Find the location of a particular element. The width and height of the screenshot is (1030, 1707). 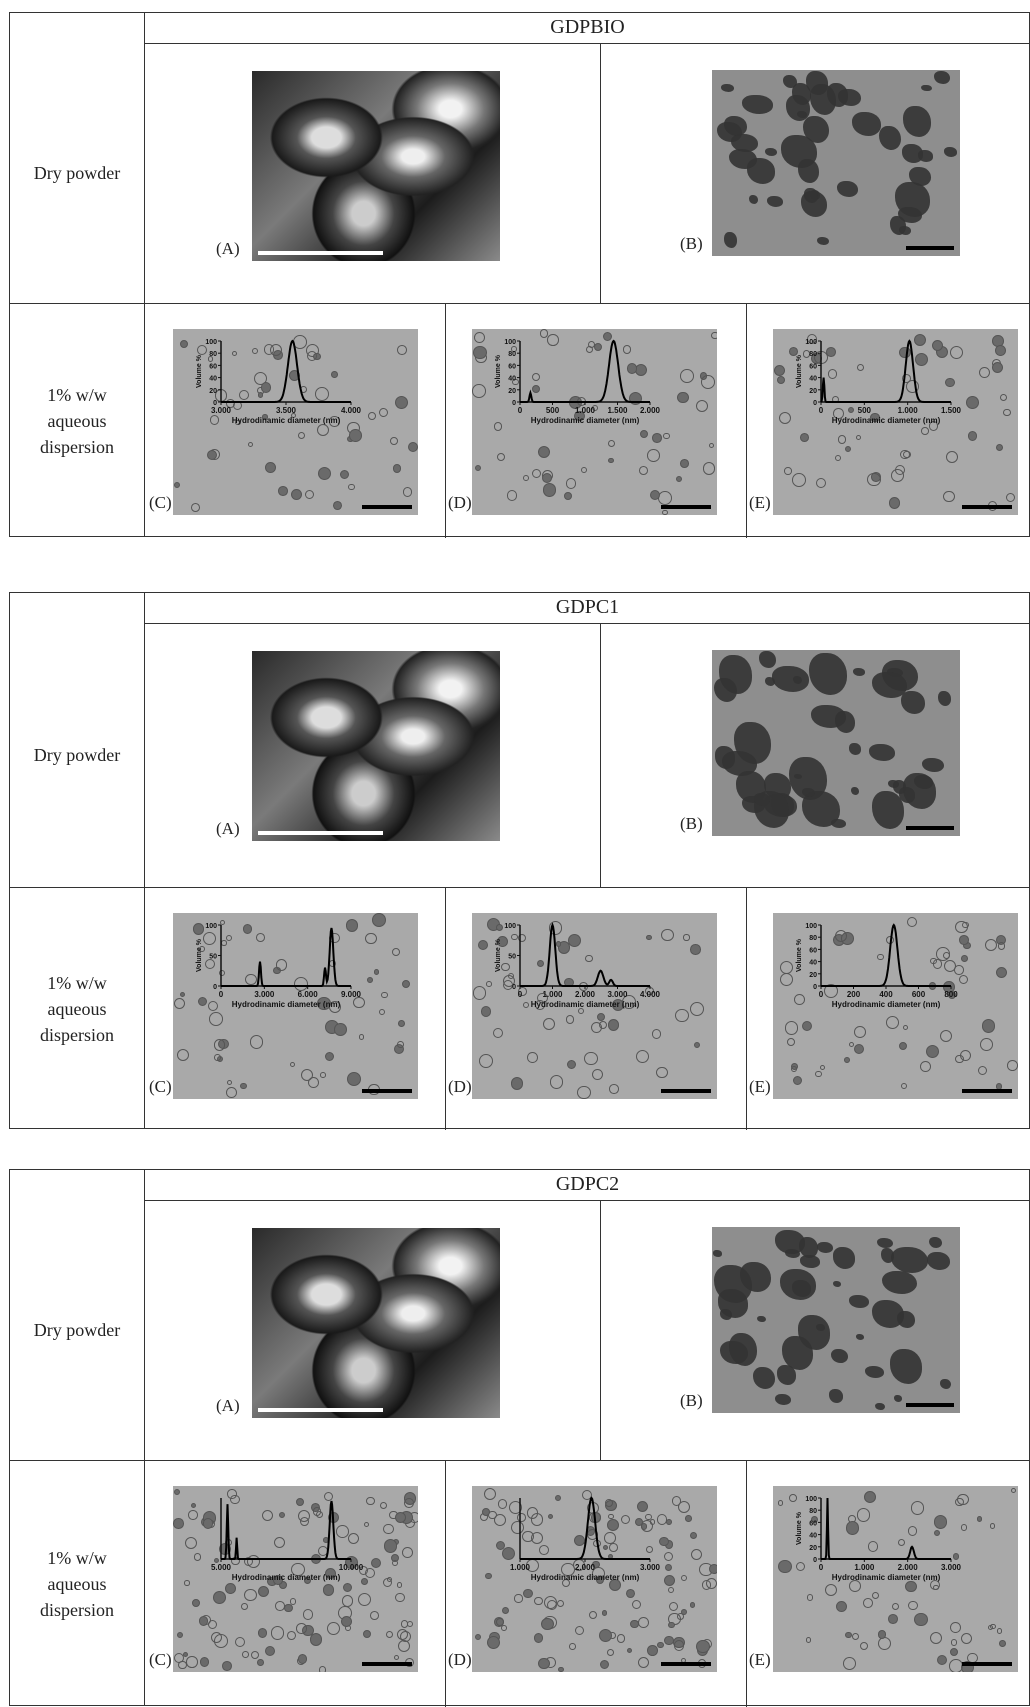

x-tick-label: 4.000 is located at coordinates (650, 994).